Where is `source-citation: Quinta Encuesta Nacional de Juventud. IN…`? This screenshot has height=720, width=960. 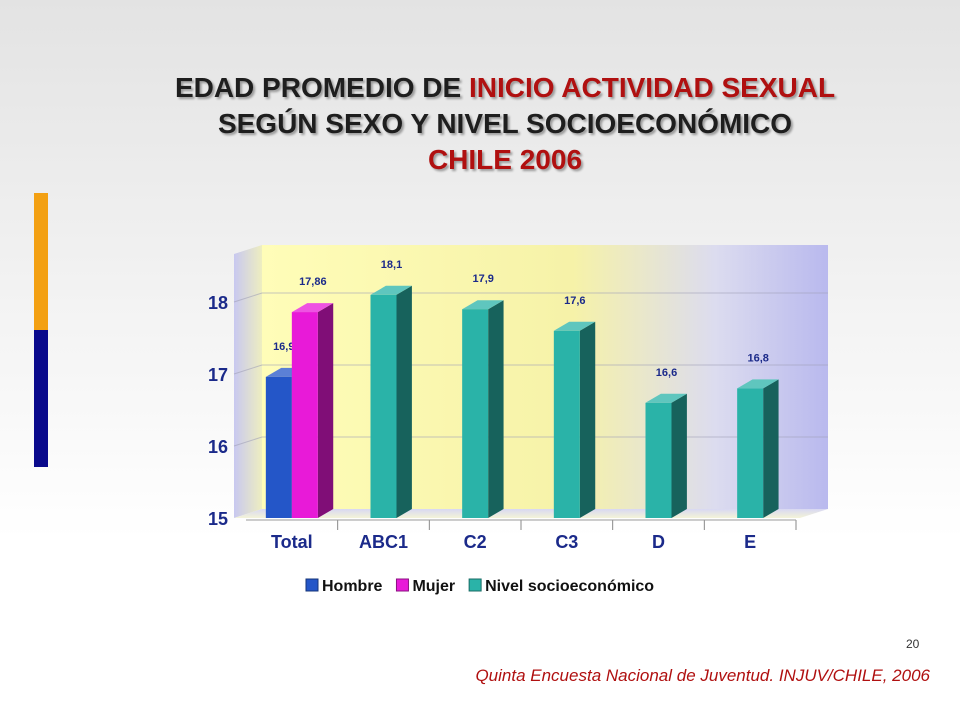
source-citation: Quinta Encuesta Nacional de Juventud. IN… is located at coordinates (702, 675).